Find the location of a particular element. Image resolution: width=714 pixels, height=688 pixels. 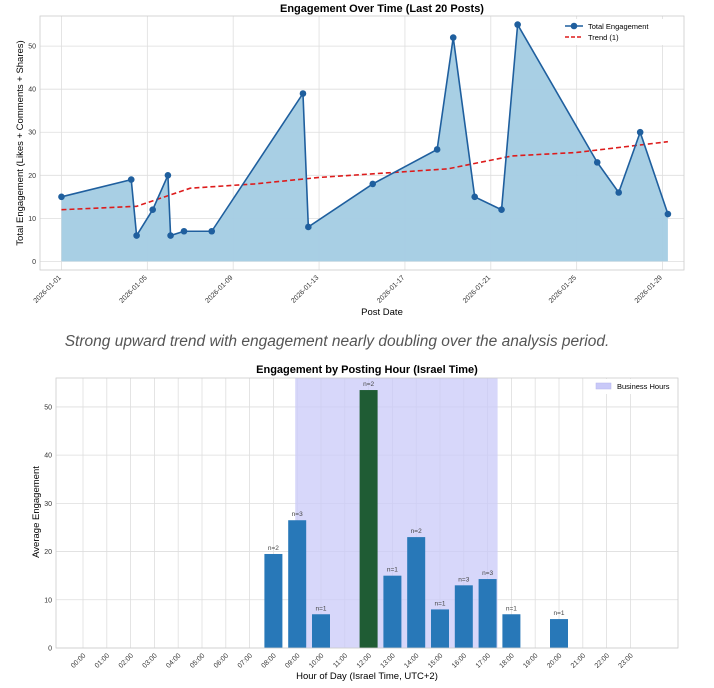

chart1-xtick-label: 2026-01-17 is located at coordinates (391, 289).